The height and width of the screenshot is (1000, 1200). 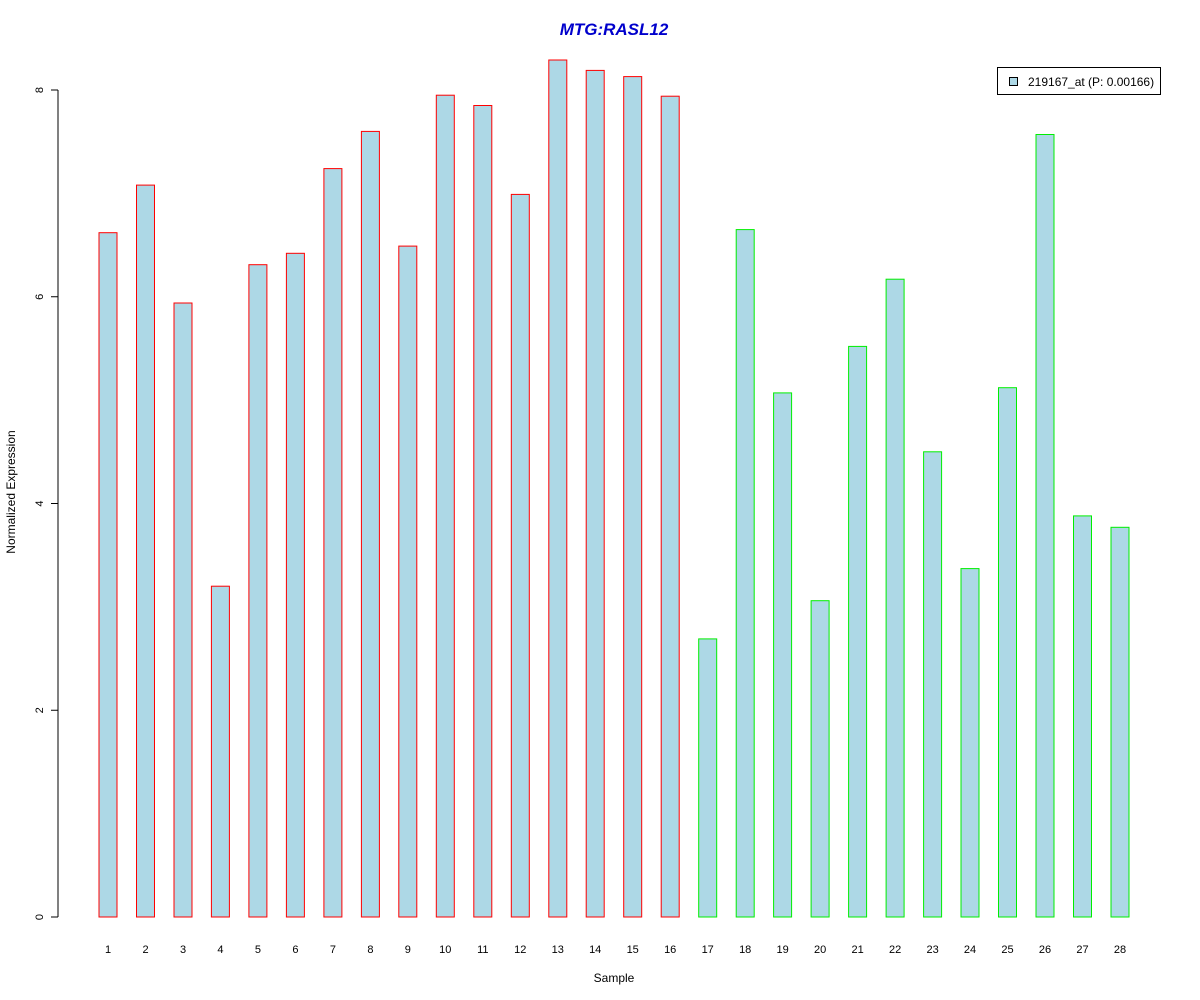 What do you see at coordinates (108, 950) in the screenshot?
I see `x-tick-label: 1` at bounding box center [108, 950].